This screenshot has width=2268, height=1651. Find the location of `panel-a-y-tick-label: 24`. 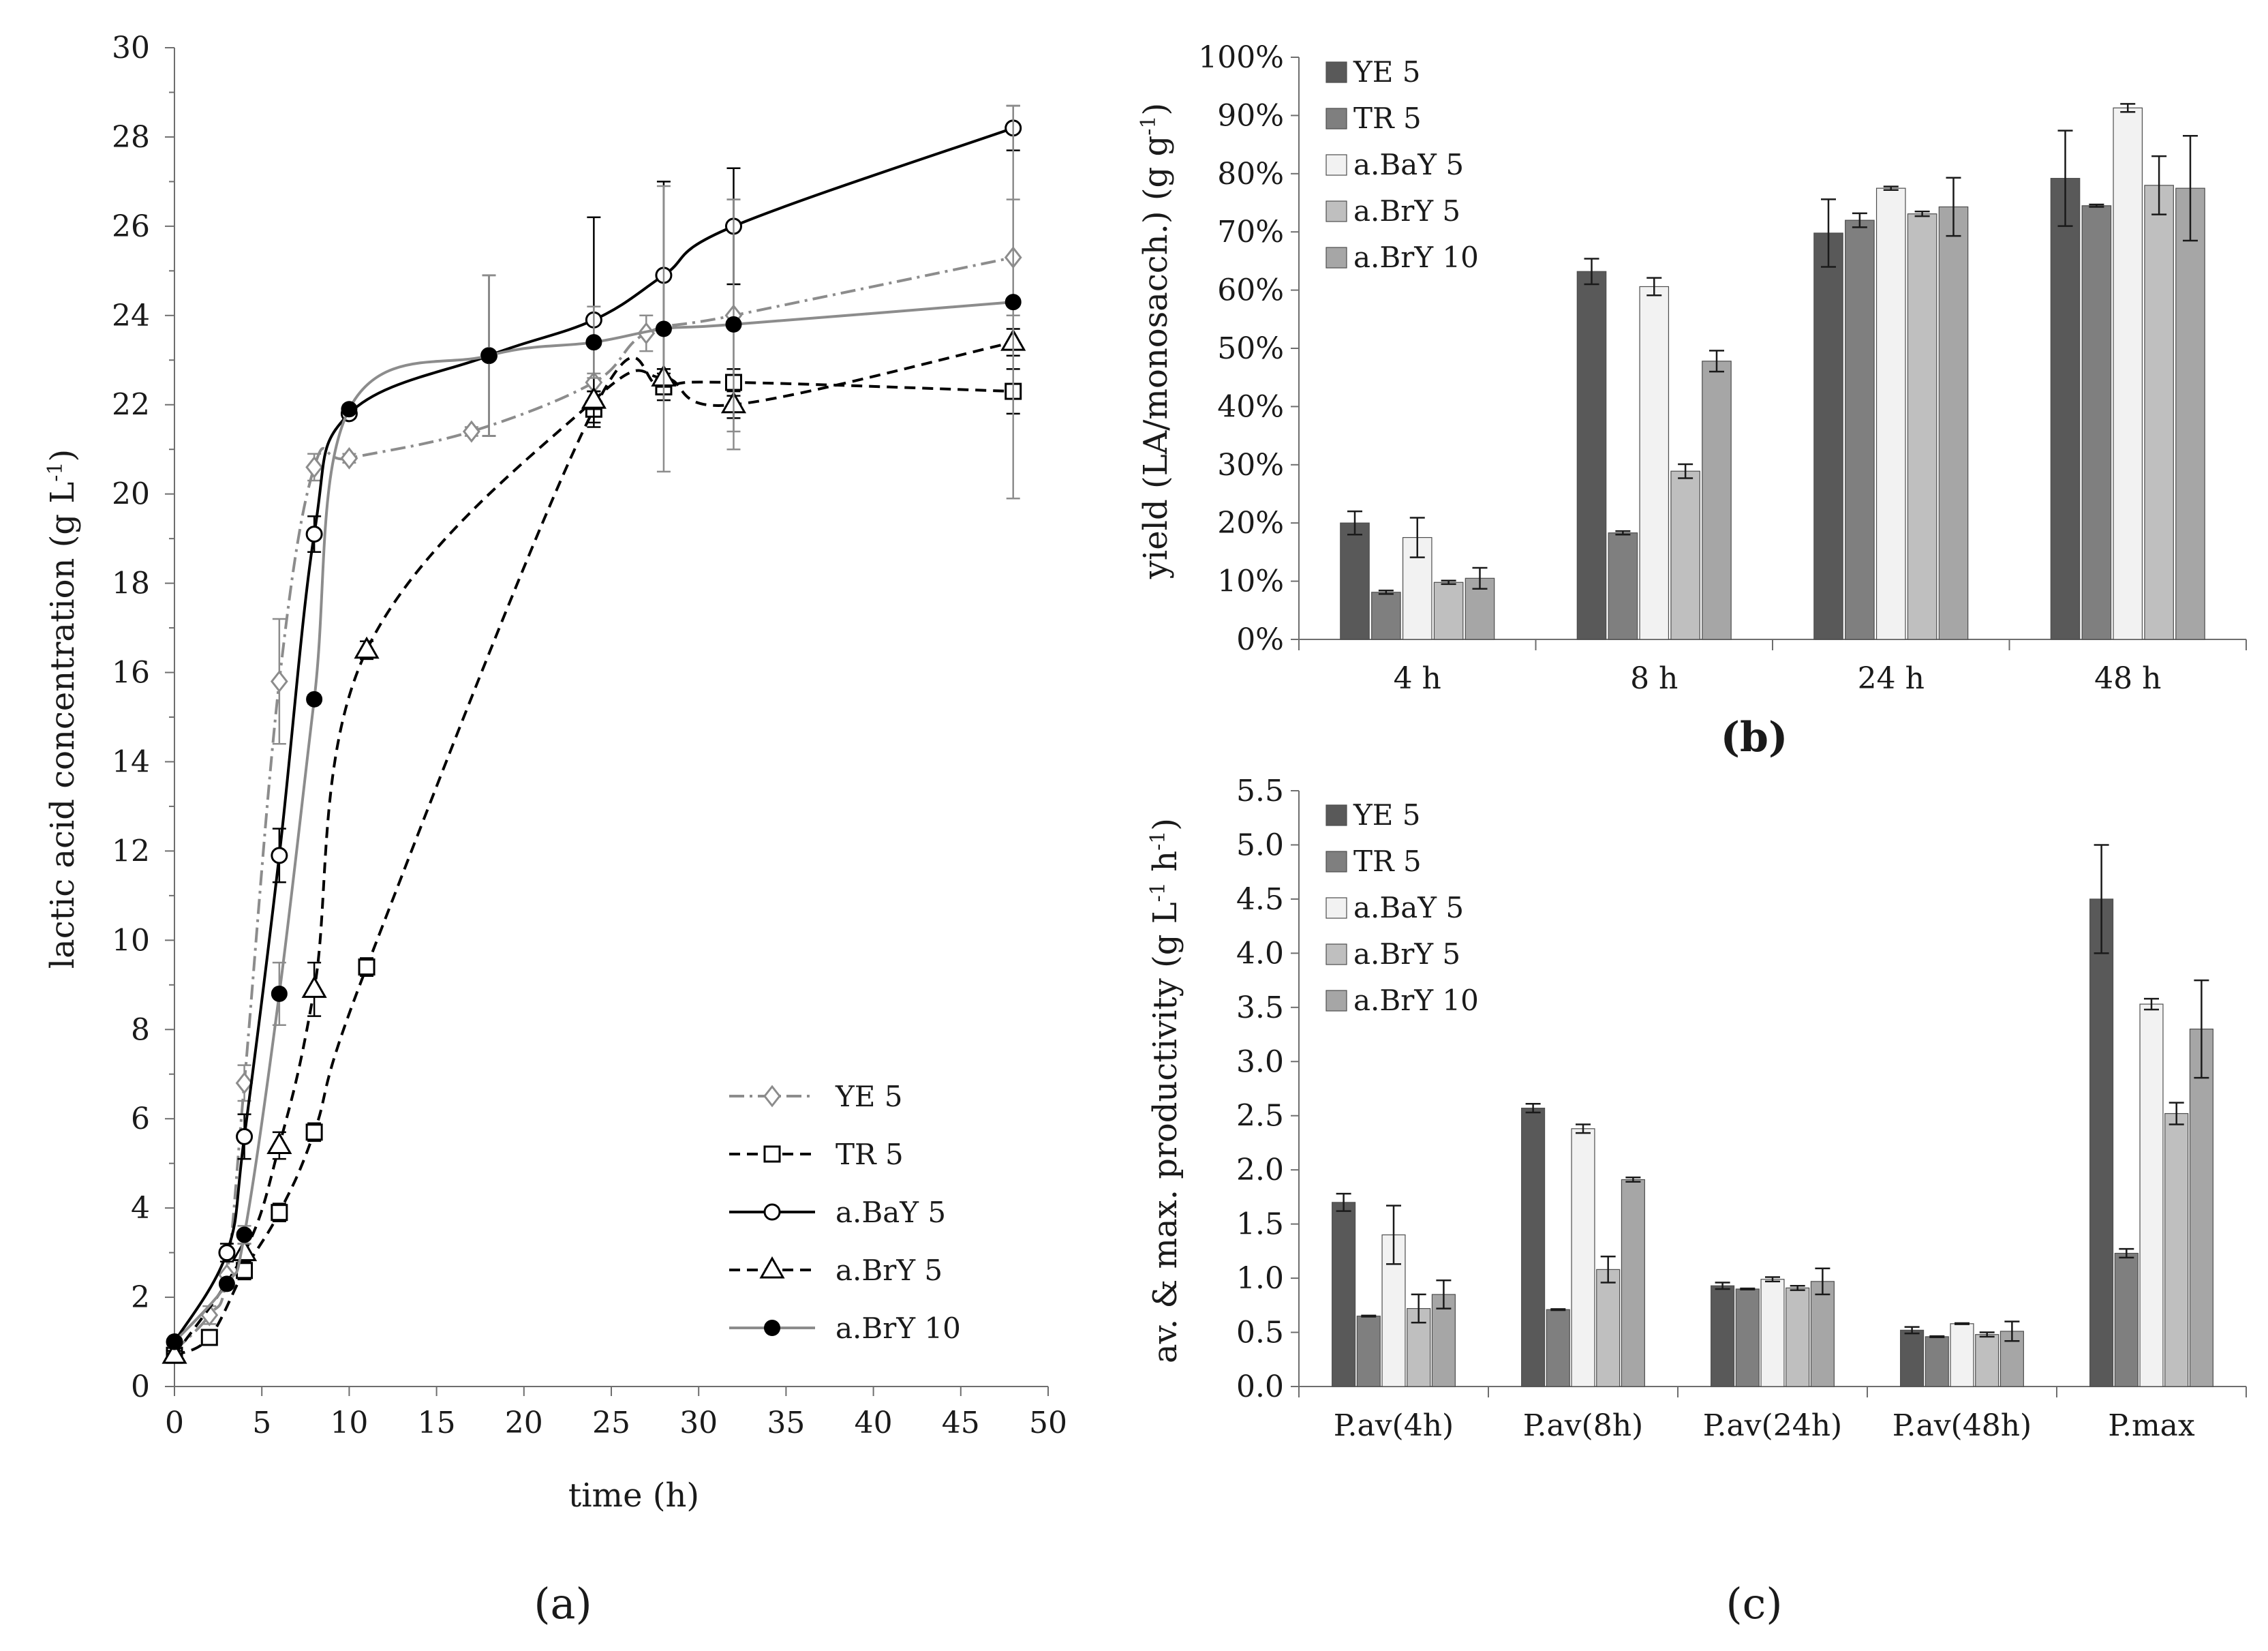

panel-a-y-tick-label: 24 is located at coordinates (131, 316).